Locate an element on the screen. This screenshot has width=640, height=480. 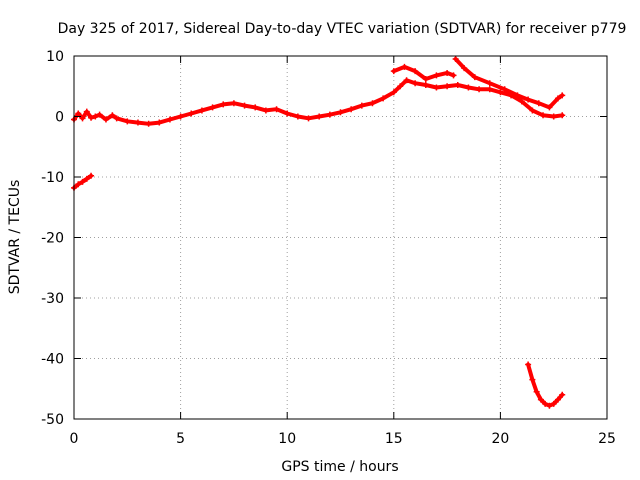
x-tick-label: 5 is located at coordinates (180, 439).